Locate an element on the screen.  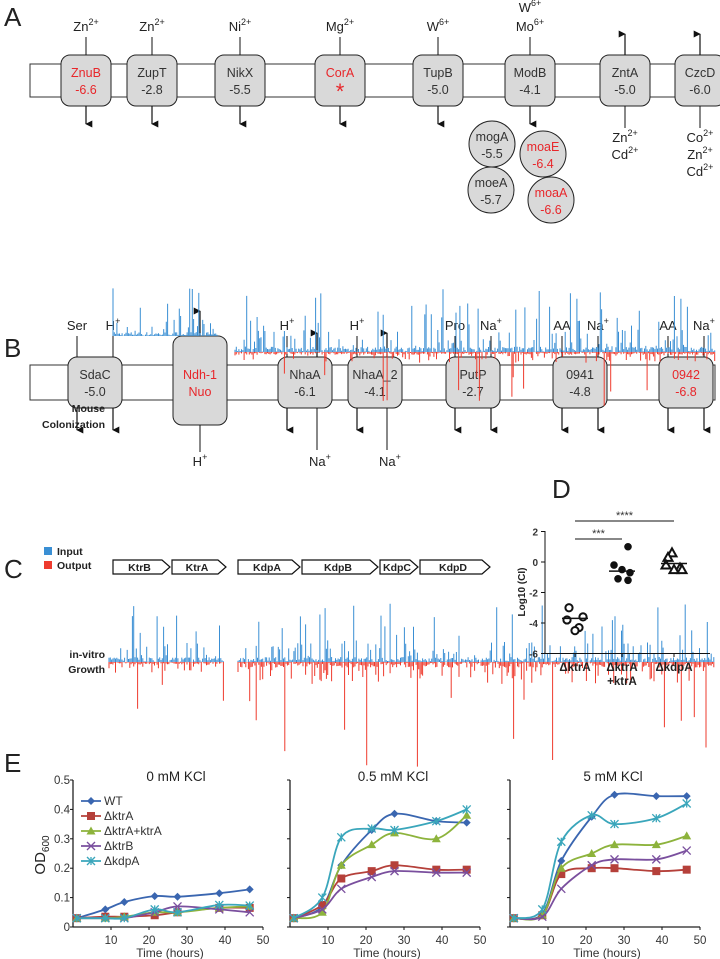
ion-label: W6+ is located at coordinates (438, 25).